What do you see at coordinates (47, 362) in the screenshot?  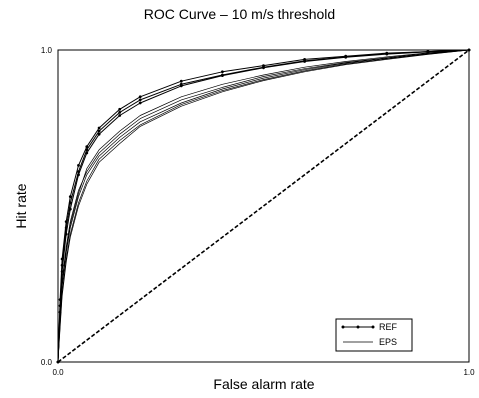 I see `y-tick-label-0: 0.0` at bounding box center [47, 362].